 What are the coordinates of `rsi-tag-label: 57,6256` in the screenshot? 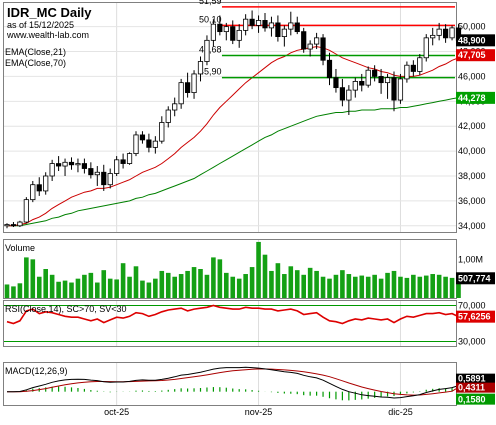 It's located at (474, 317).